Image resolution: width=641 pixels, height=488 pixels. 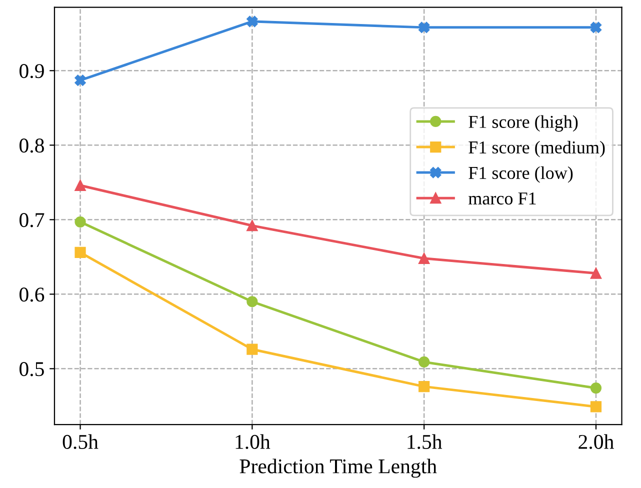 What do you see at coordinates (32, 295) in the screenshot?
I see `y-tick-label: 0.6` at bounding box center [32, 295].